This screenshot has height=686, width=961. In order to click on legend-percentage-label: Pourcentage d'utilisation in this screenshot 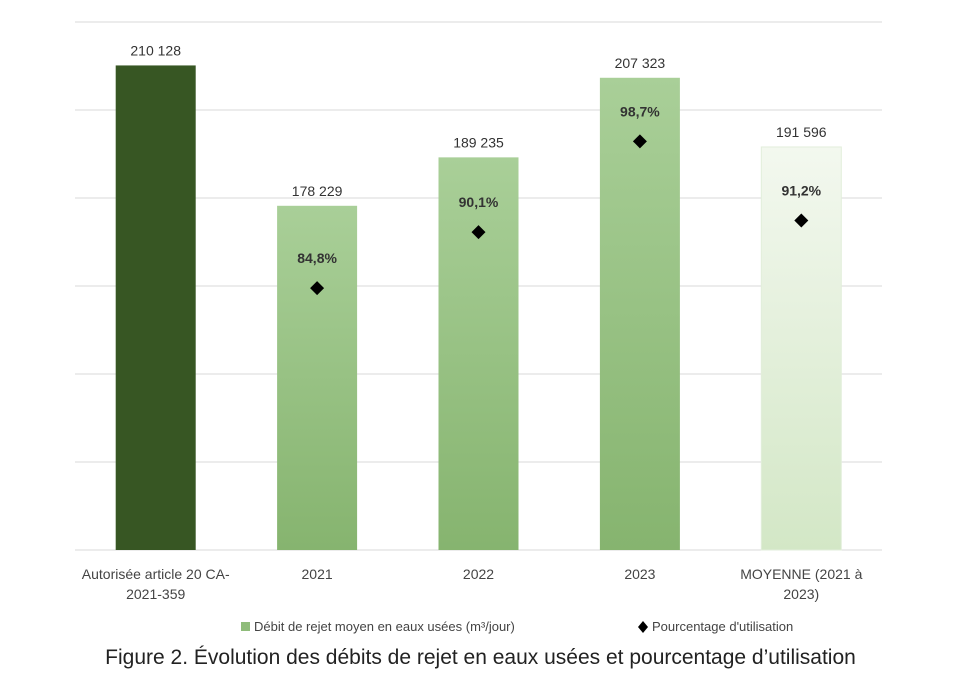, I will do `click(722, 626)`.